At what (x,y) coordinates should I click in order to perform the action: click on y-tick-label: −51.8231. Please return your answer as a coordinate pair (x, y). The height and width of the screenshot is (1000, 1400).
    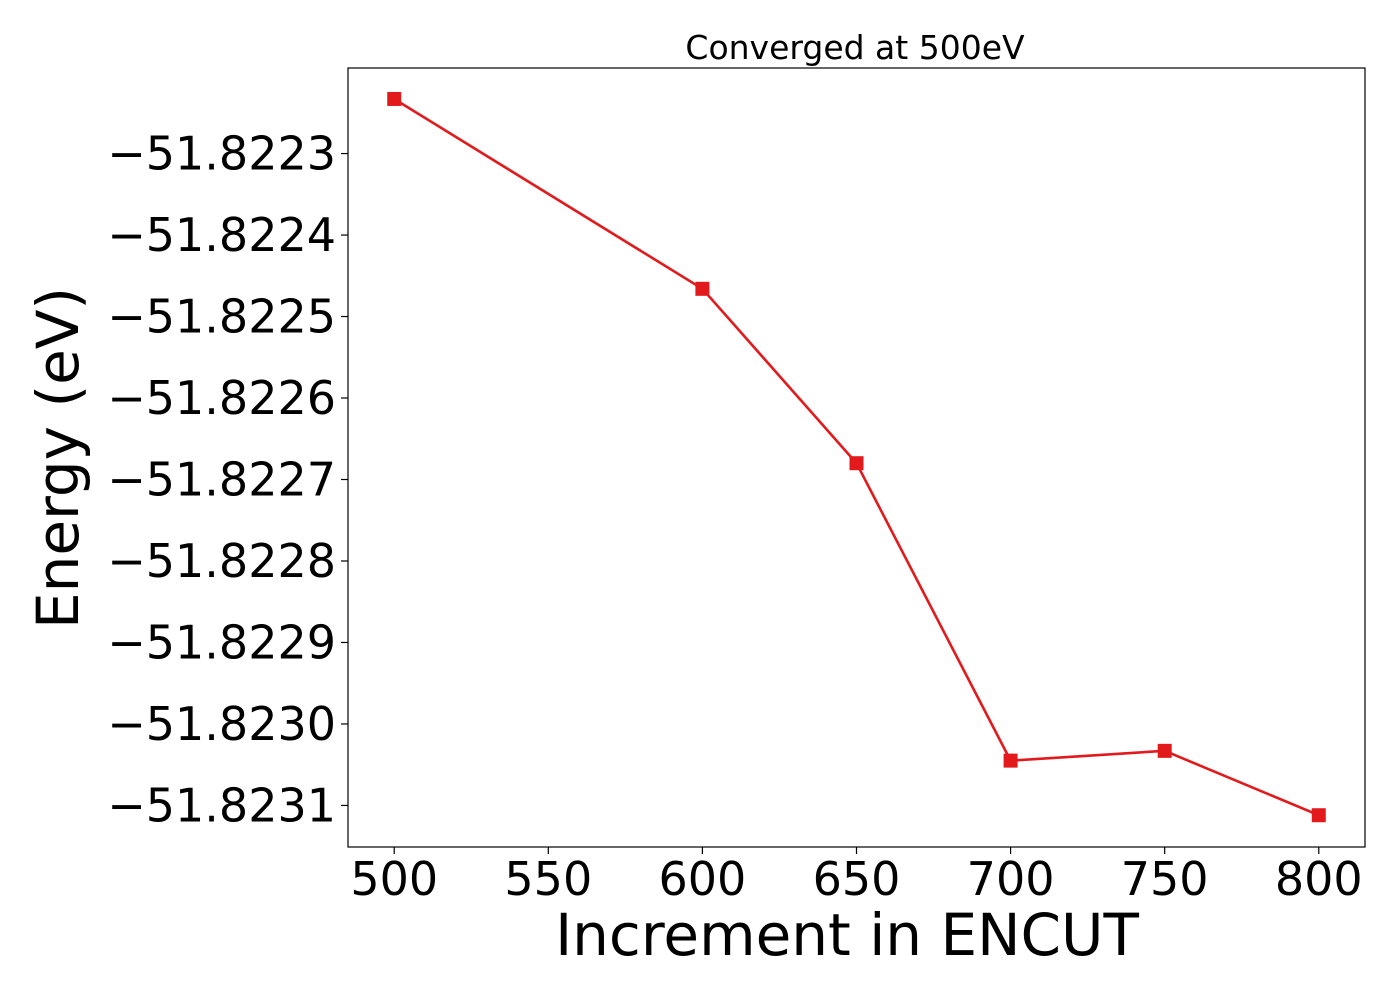
    Looking at the image, I should click on (221, 805).